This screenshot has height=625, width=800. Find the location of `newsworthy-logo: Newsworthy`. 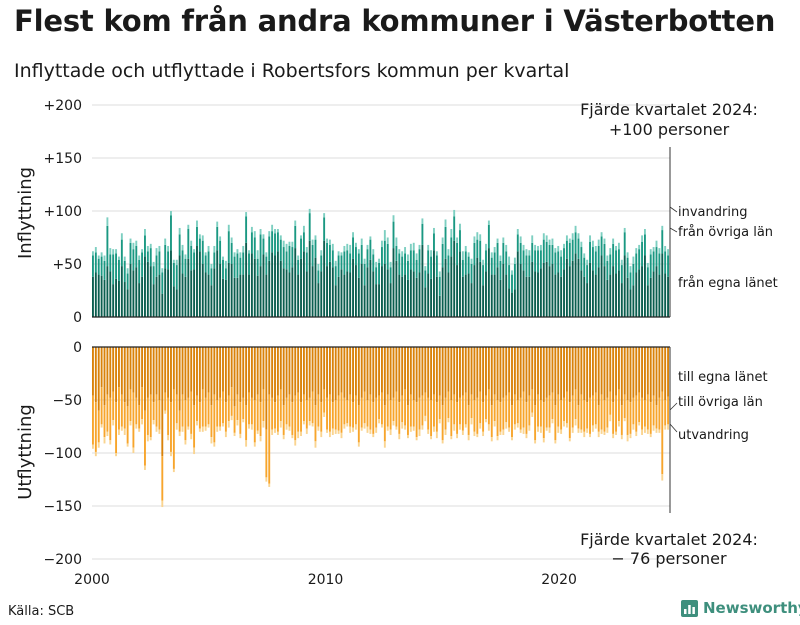

newsworthy-logo: Newsworthy is located at coordinates (740, 608).